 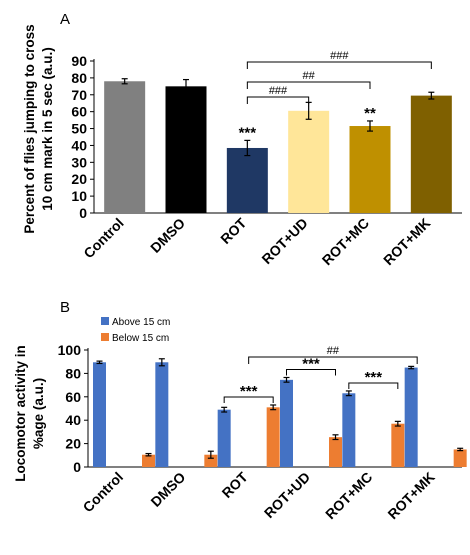 What do you see at coordinates (38, 413) in the screenshot?
I see `y-axis-label-line-2: %age (a.u.)` at bounding box center [38, 413].